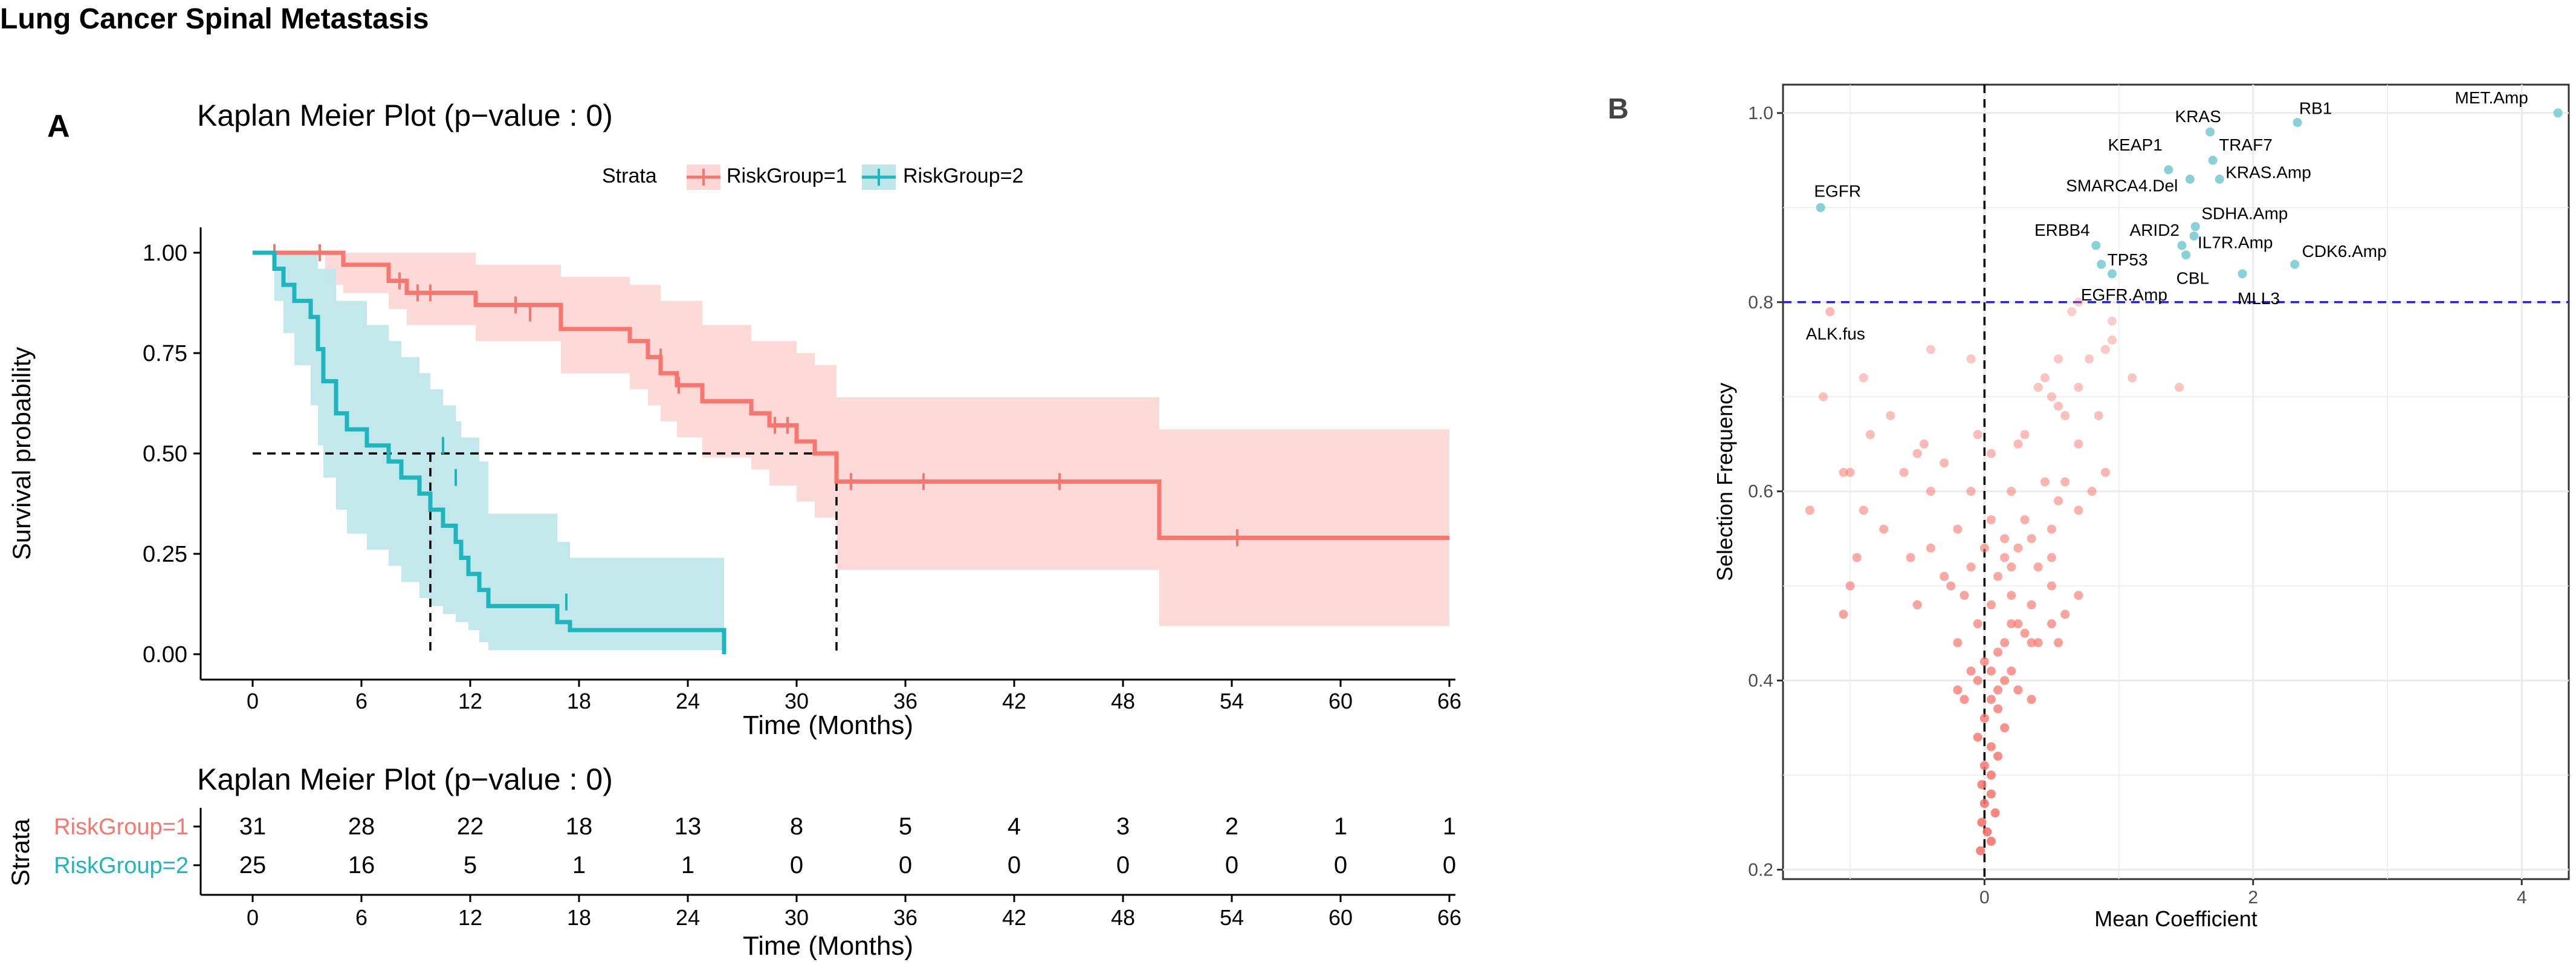 Image resolution: width=2576 pixels, height=968 pixels. Describe the element at coordinates (1123, 827) in the screenshot. I see `risk-table-cell: 3` at that location.